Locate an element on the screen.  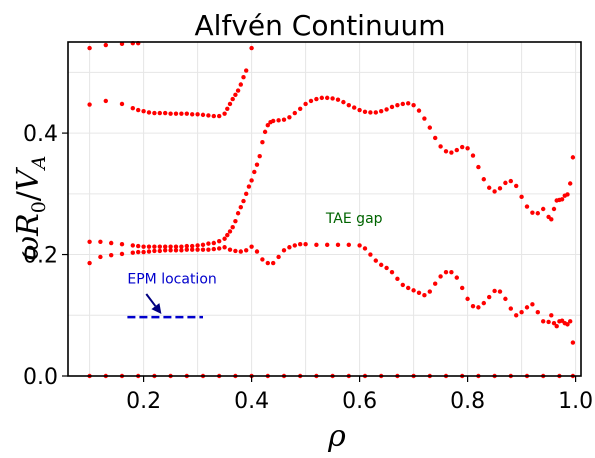
epm-arrow-head is located at coordinates (156, 309).